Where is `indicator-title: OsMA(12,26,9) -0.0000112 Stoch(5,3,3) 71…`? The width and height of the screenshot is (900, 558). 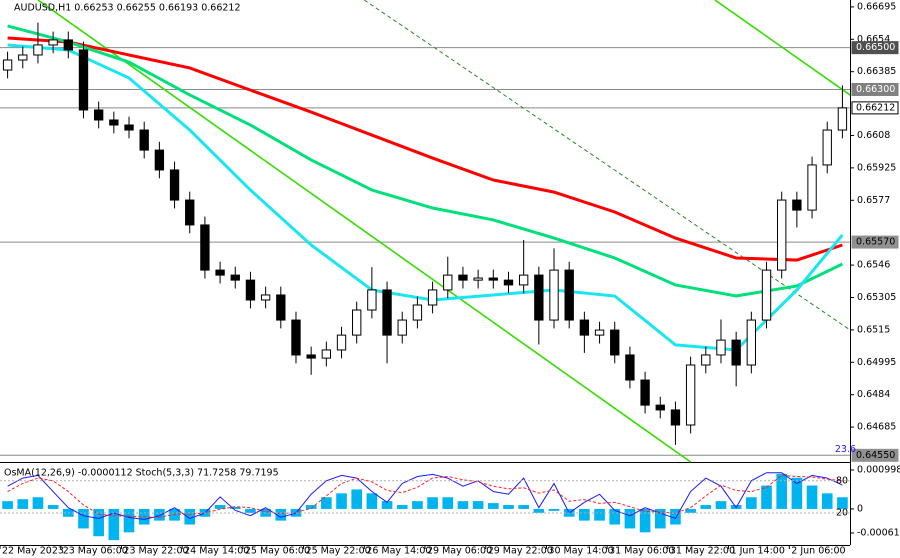 indicator-title: OsMA(12,26,9) -0.0000112 Stoch(5,3,3) 71… is located at coordinates (141, 473).